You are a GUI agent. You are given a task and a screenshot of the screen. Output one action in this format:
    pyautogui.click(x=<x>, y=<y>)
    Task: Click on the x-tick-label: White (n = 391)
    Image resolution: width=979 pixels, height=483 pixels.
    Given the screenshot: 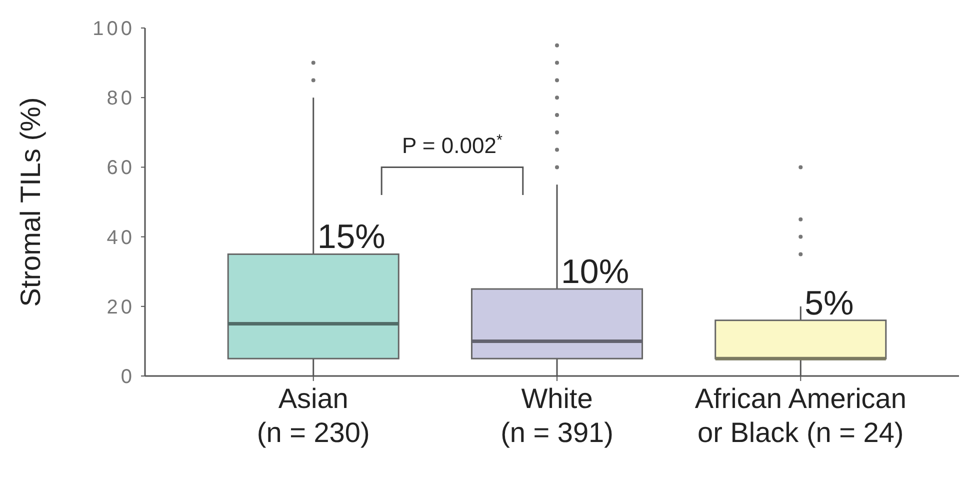 What is the action you would take?
    pyautogui.click(x=557, y=415)
    